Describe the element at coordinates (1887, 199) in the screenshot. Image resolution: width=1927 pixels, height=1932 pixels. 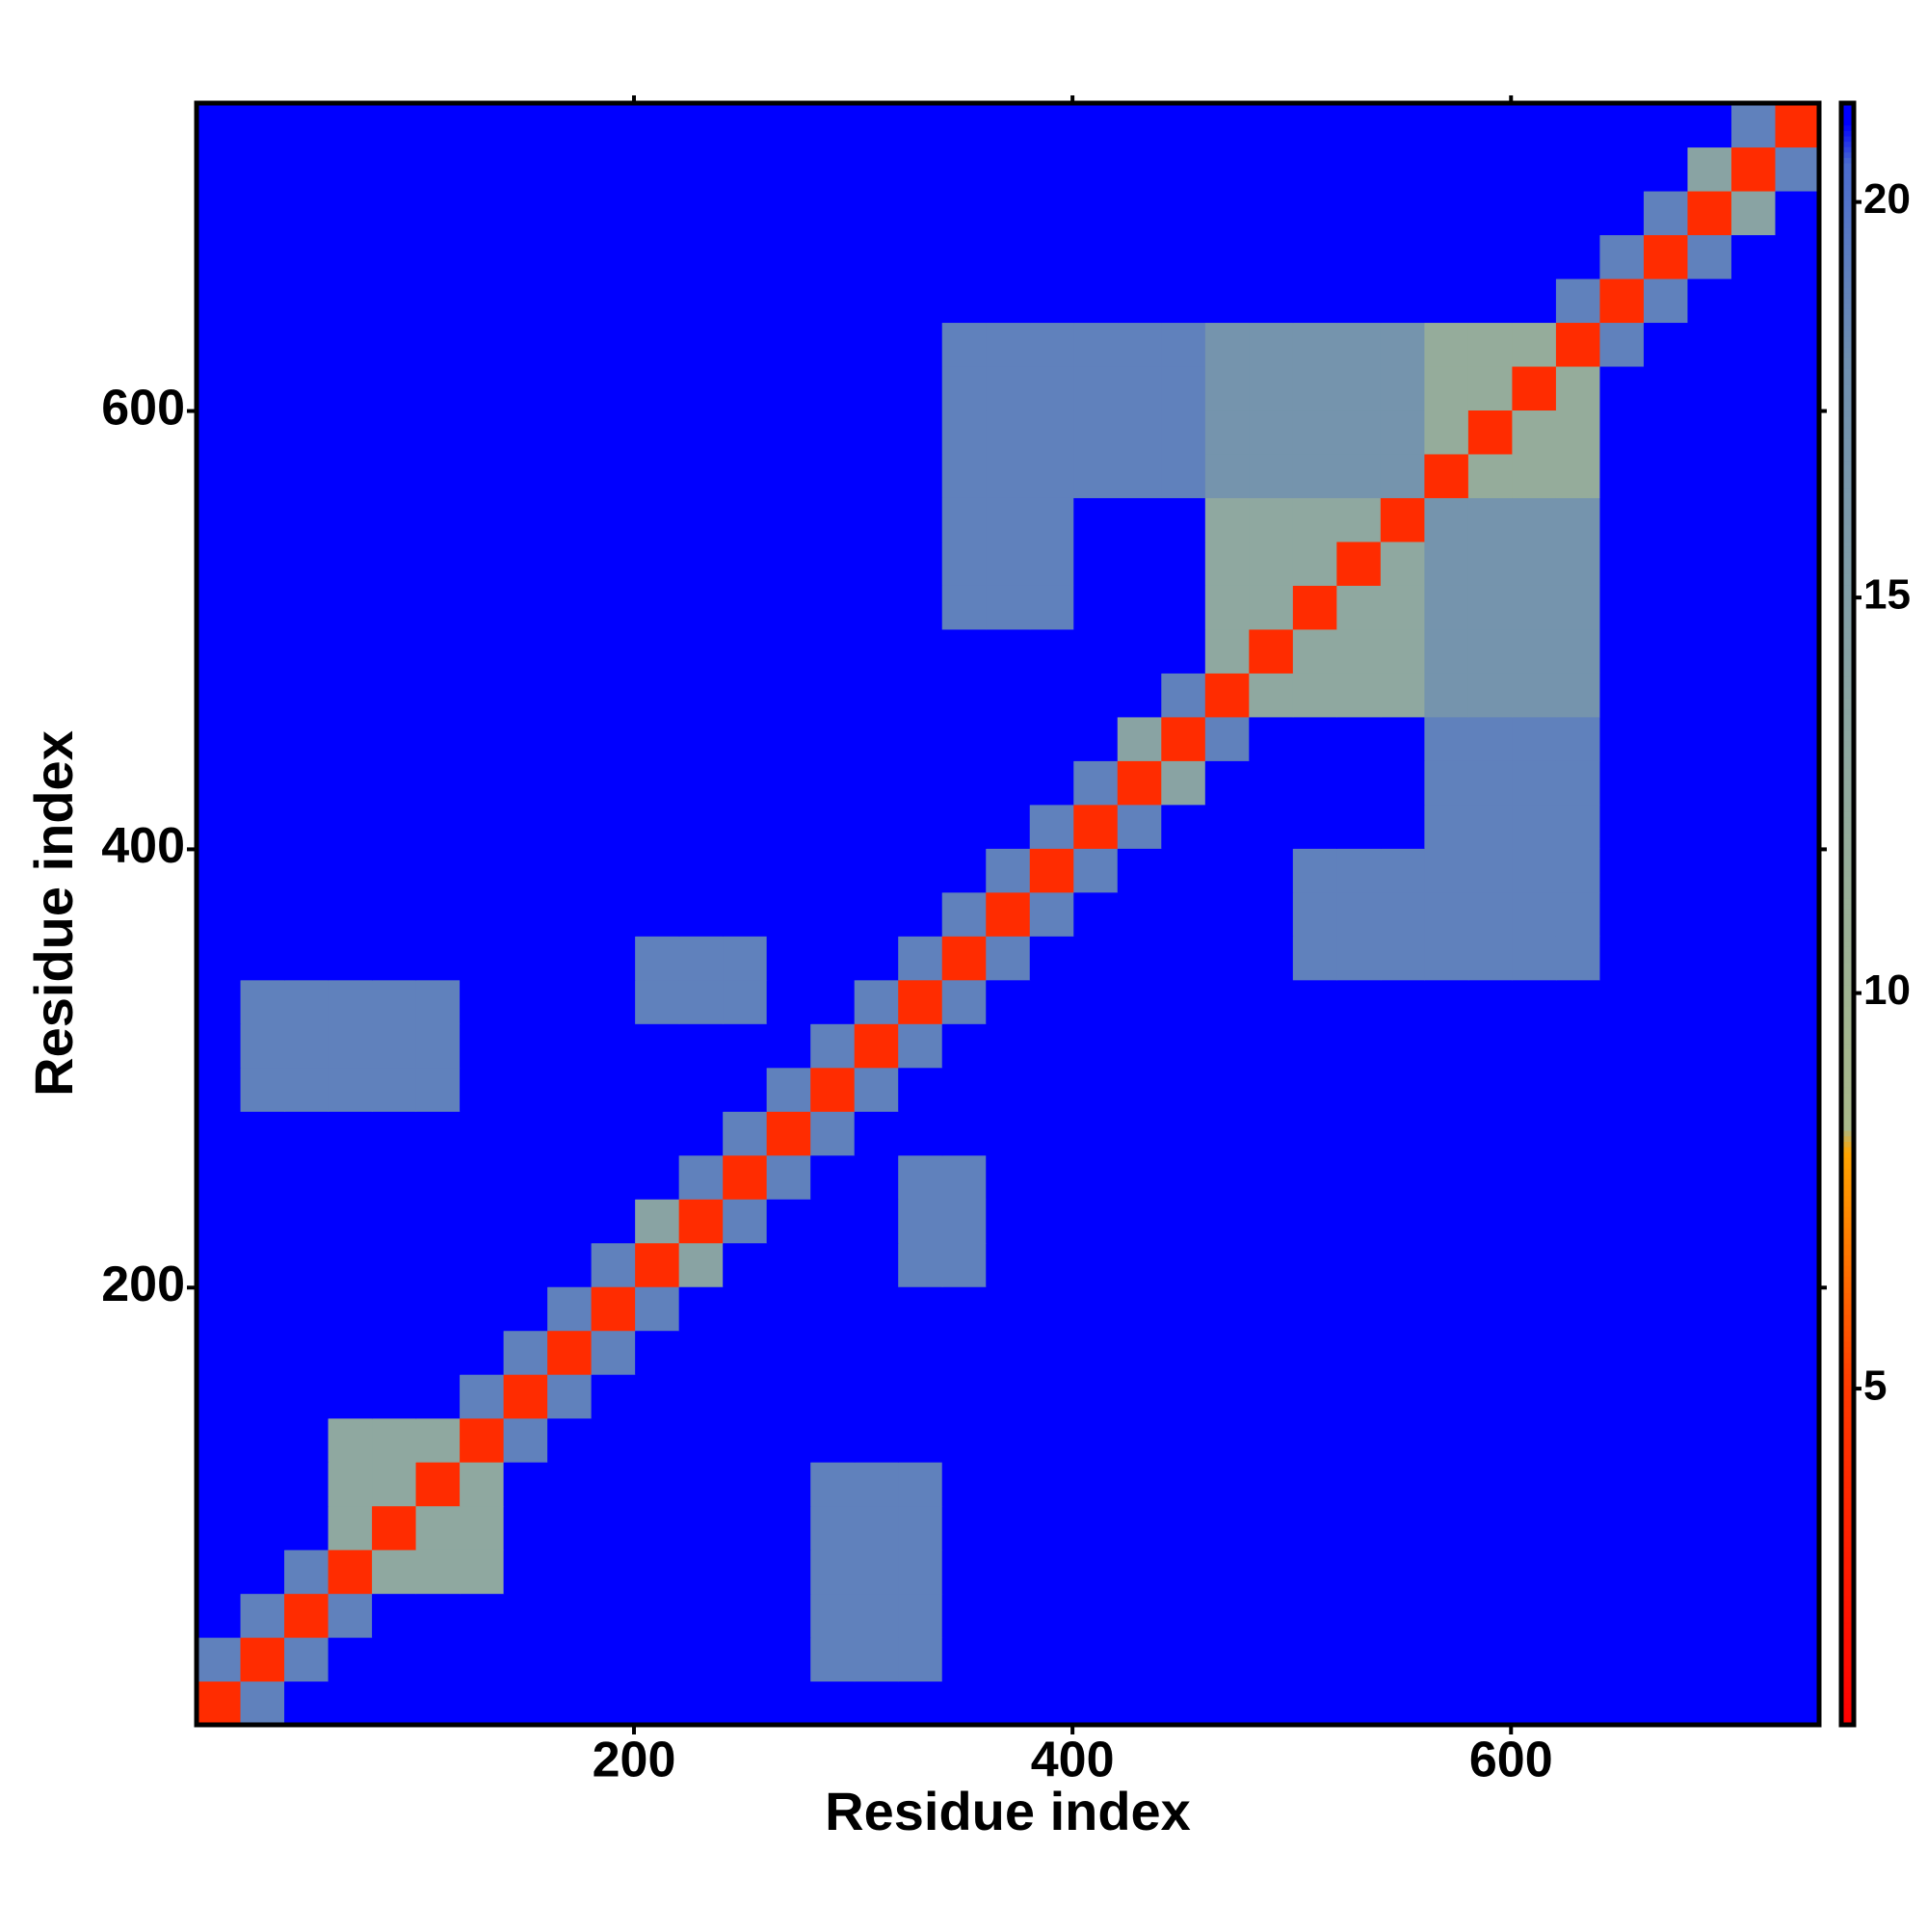
I see `colorbar-tick-label: 20` at that location.